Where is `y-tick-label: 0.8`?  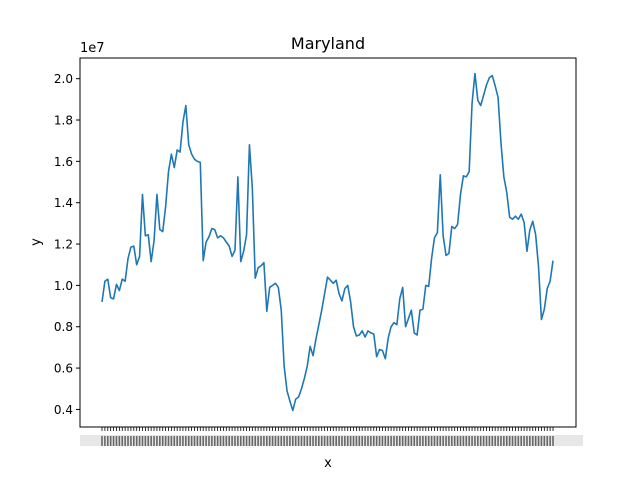 y-tick-label: 0.8 is located at coordinates (63, 327).